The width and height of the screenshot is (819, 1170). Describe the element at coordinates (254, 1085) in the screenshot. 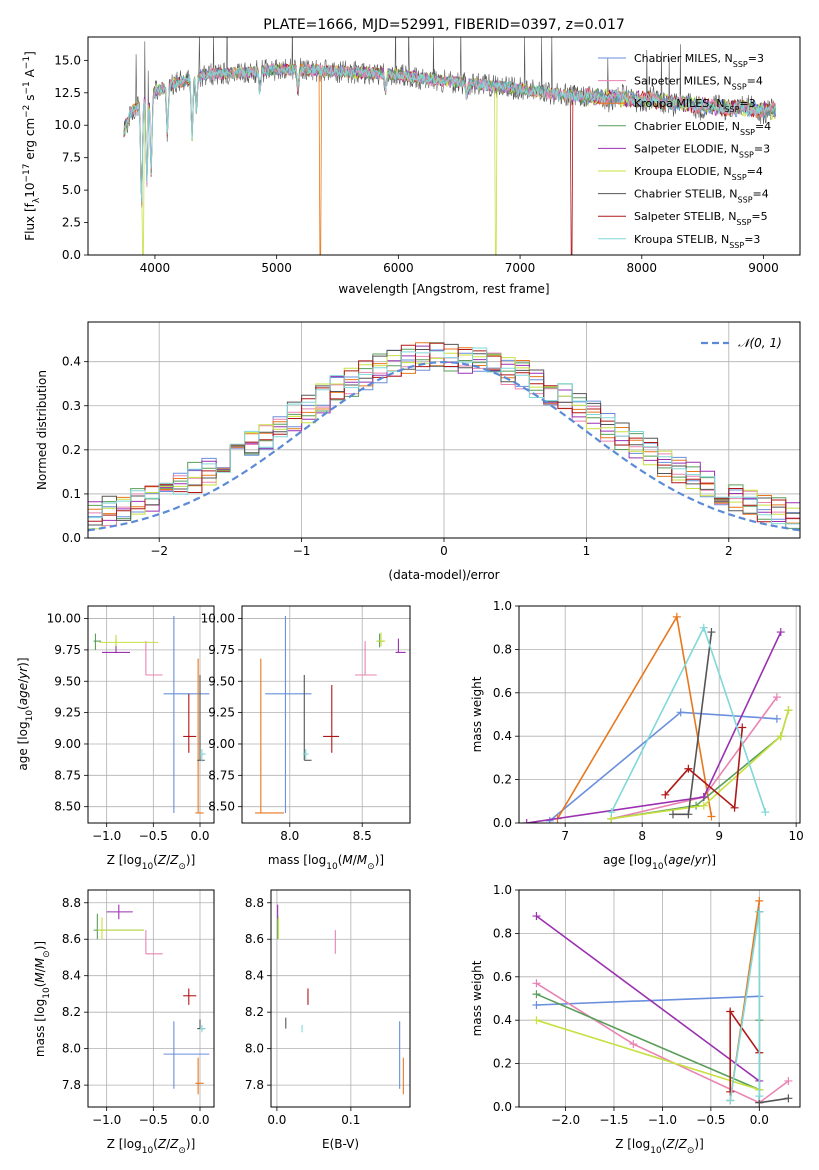

I see `y-tick-label: 7.8` at that location.